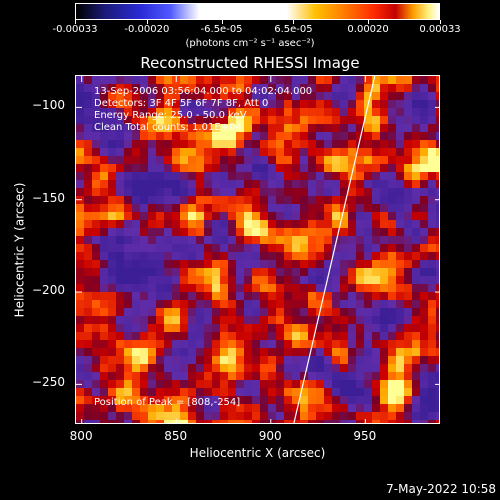 The image size is (500, 500). Describe the element at coordinates (250, 63) in the screenshot. I see `chart-title: Reconstructed RHESSI Image` at that location.